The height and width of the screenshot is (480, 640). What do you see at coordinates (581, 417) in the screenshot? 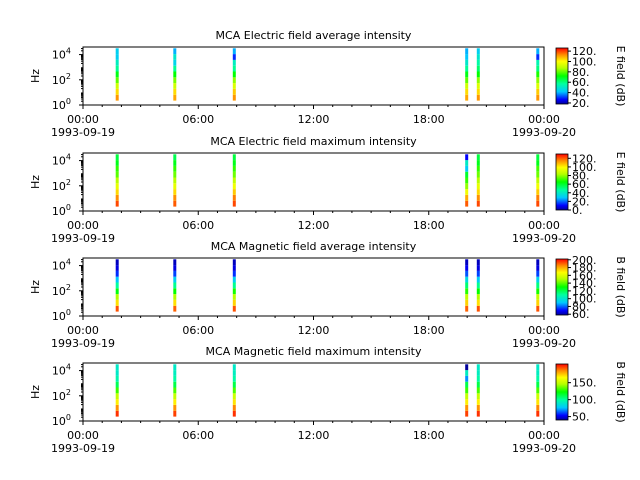
I see `colorbar-tick-label: 50.` at bounding box center [581, 417].